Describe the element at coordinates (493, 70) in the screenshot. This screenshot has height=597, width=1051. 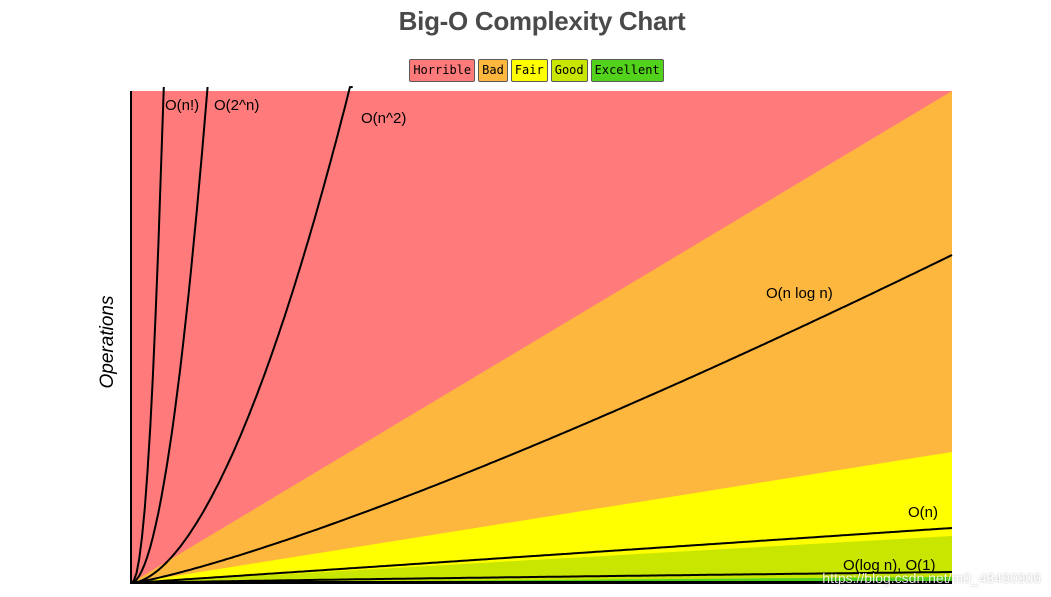
I see `legend-item-bad: Bad` at that location.